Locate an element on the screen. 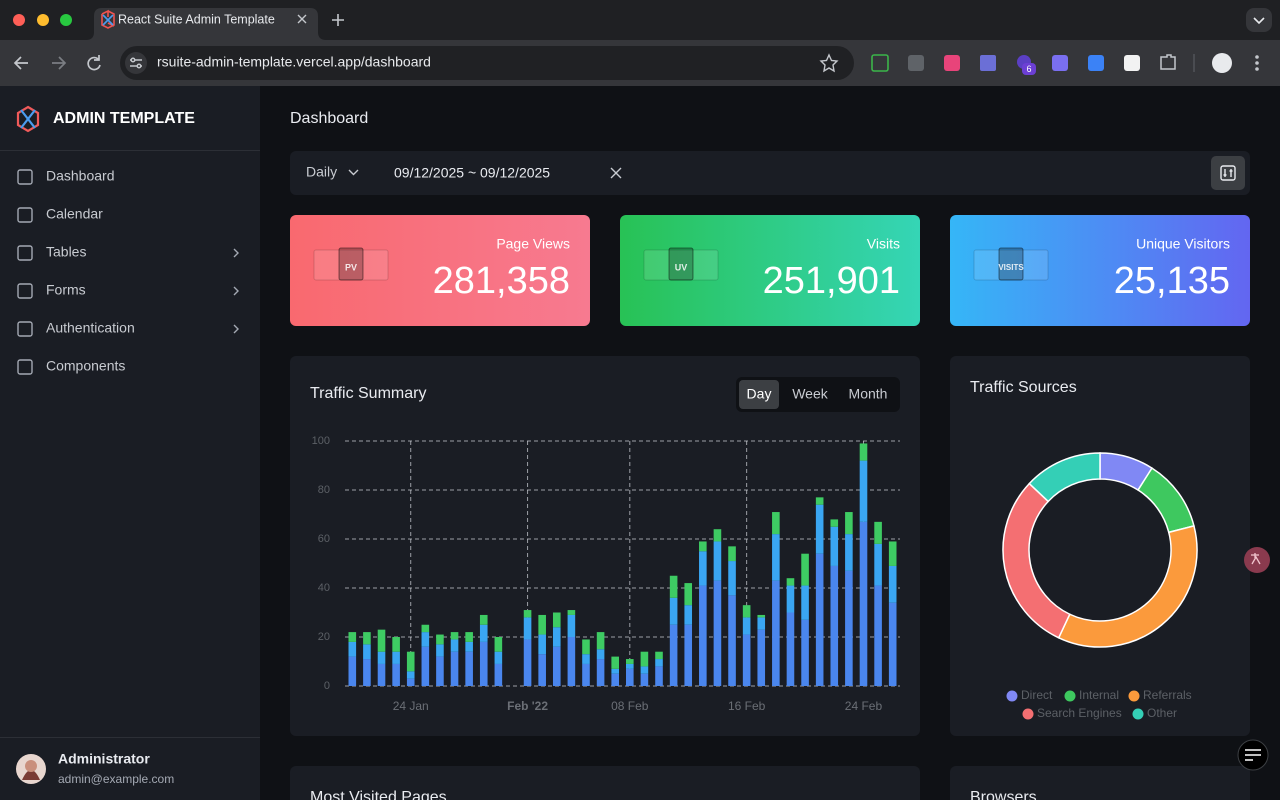  page-title: Dashboard is located at coordinates (329, 118).